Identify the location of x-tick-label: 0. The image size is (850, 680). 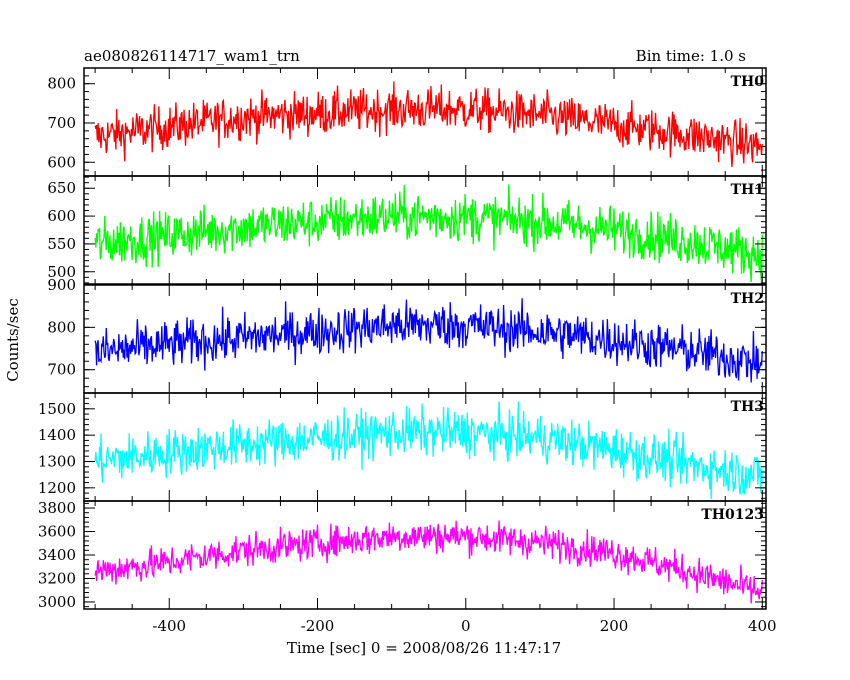
(466, 626).